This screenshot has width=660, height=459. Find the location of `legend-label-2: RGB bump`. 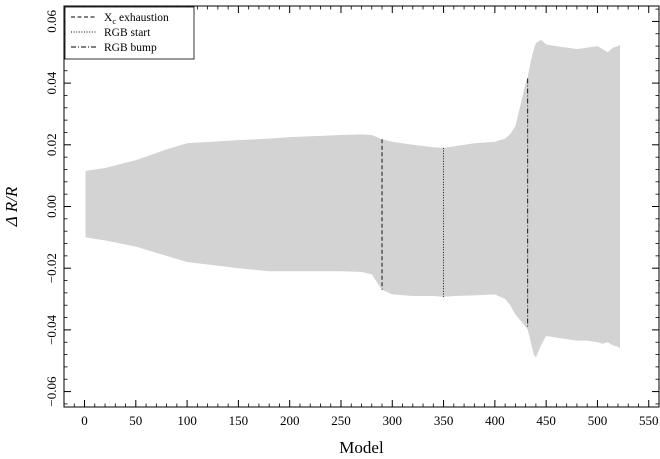

legend-label-2: RGB bump is located at coordinates (130, 48).